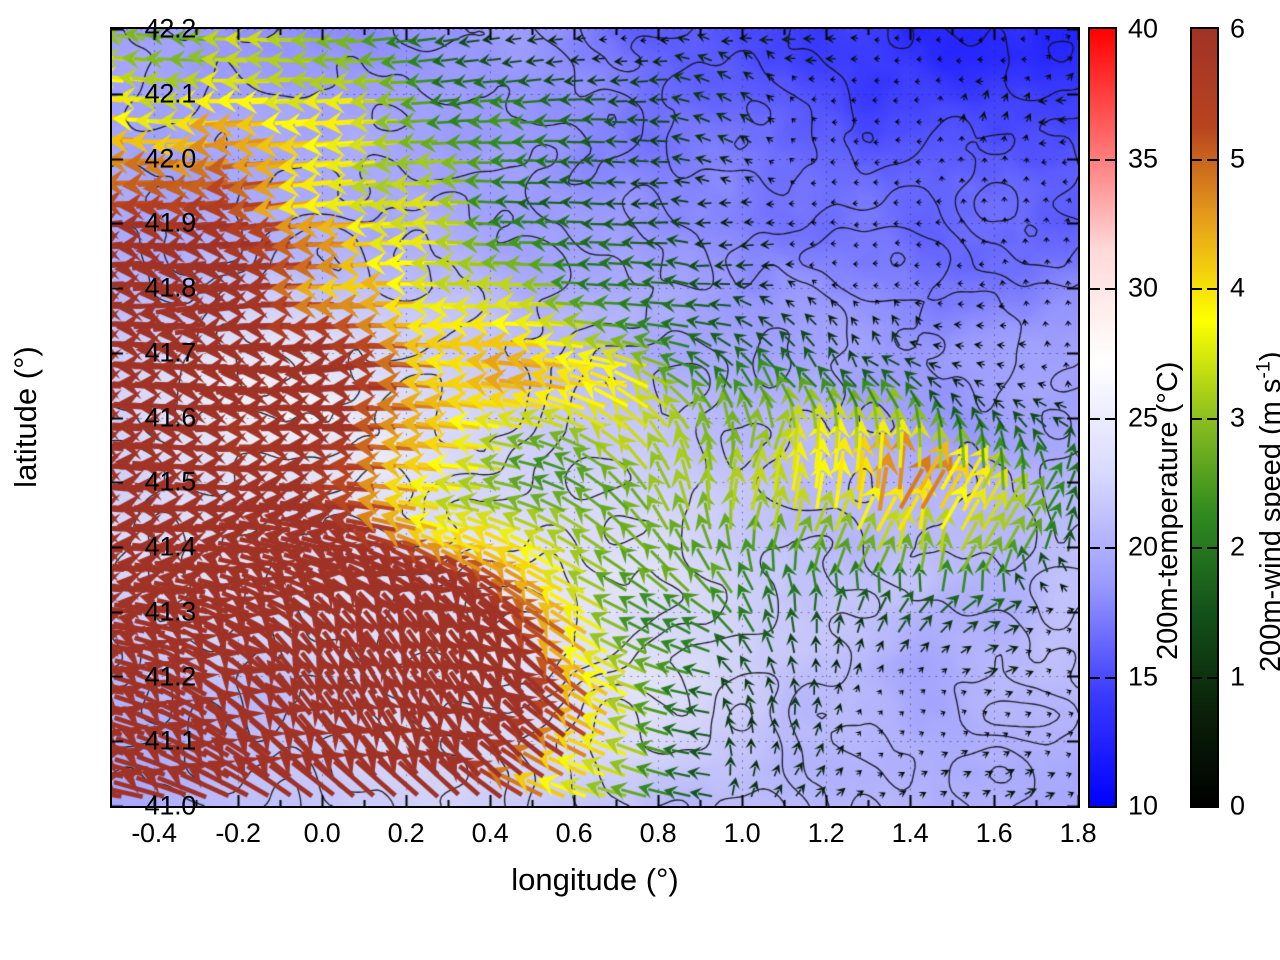 The image size is (1280, 960). Describe the element at coordinates (170, 222) in the screenshot. I see `y-axis-tick-41.9: 41.9` at that location.